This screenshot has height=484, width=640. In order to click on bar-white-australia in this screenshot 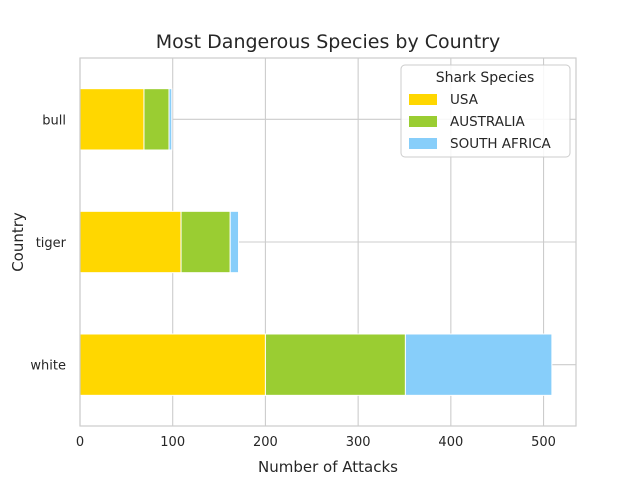, I will do `click(335, 364)`.